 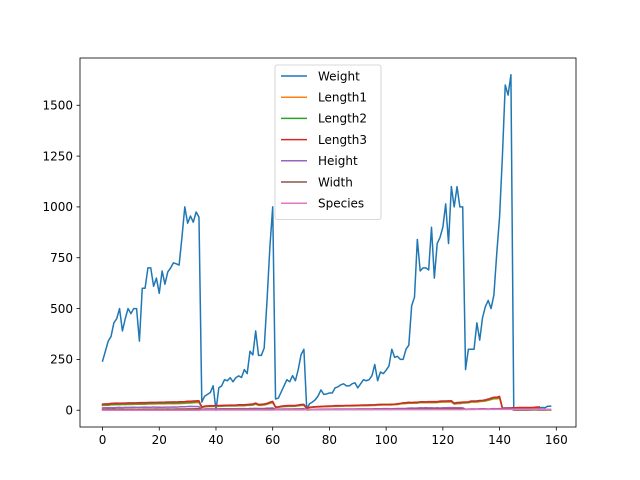 What do you see at coordinates (61, 360) in the screenshot?
I see `y-tick-label: 250` at bounding box center [61, 360].